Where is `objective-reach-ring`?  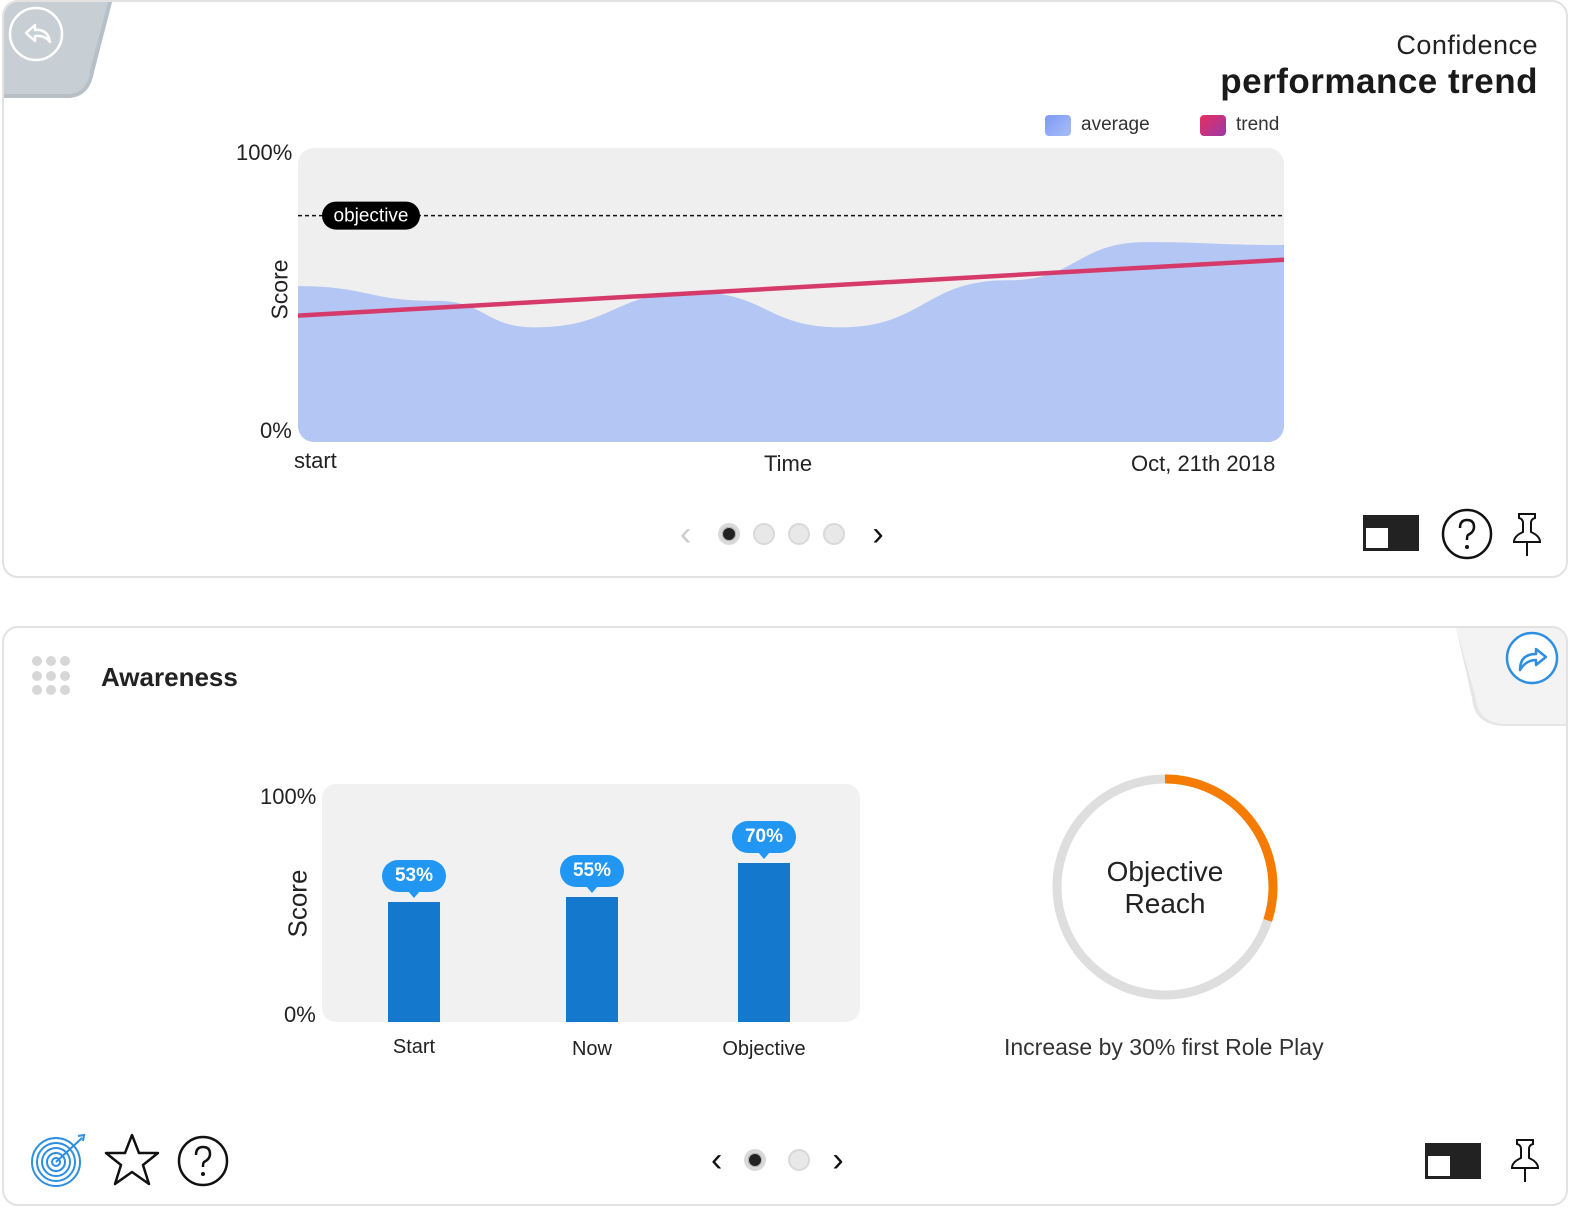 objective-reach-ring is located at coordinates (1165, 887).